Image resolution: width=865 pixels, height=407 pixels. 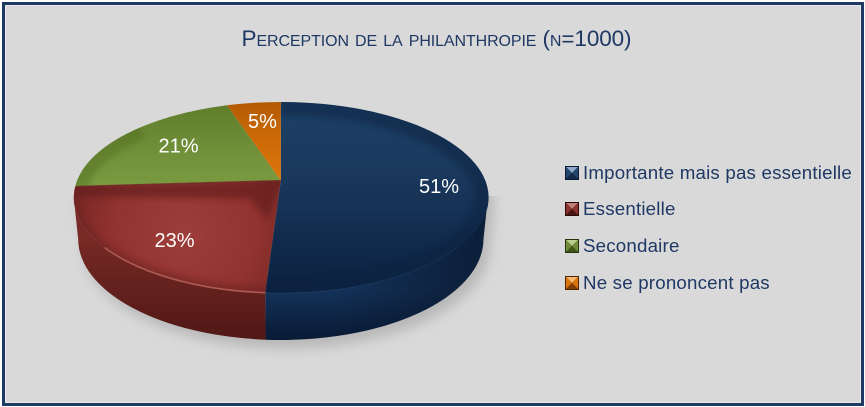 I want to click on svg-text: 23%, so click(x=174, y=241).